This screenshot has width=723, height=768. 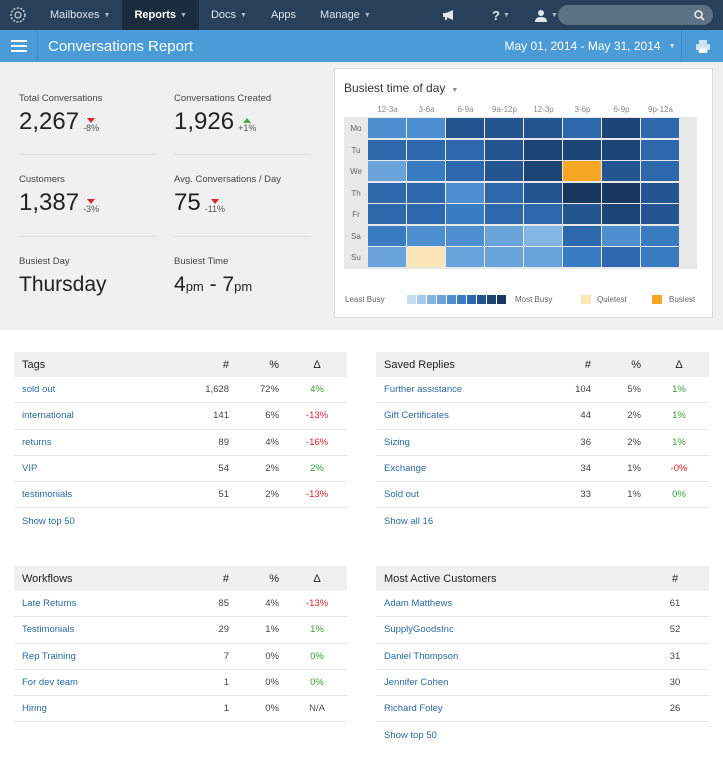 What do you see at coordinates (30, 469) in the screenshot?
I see `row-link: VIP` at bounding box center [30, 469].